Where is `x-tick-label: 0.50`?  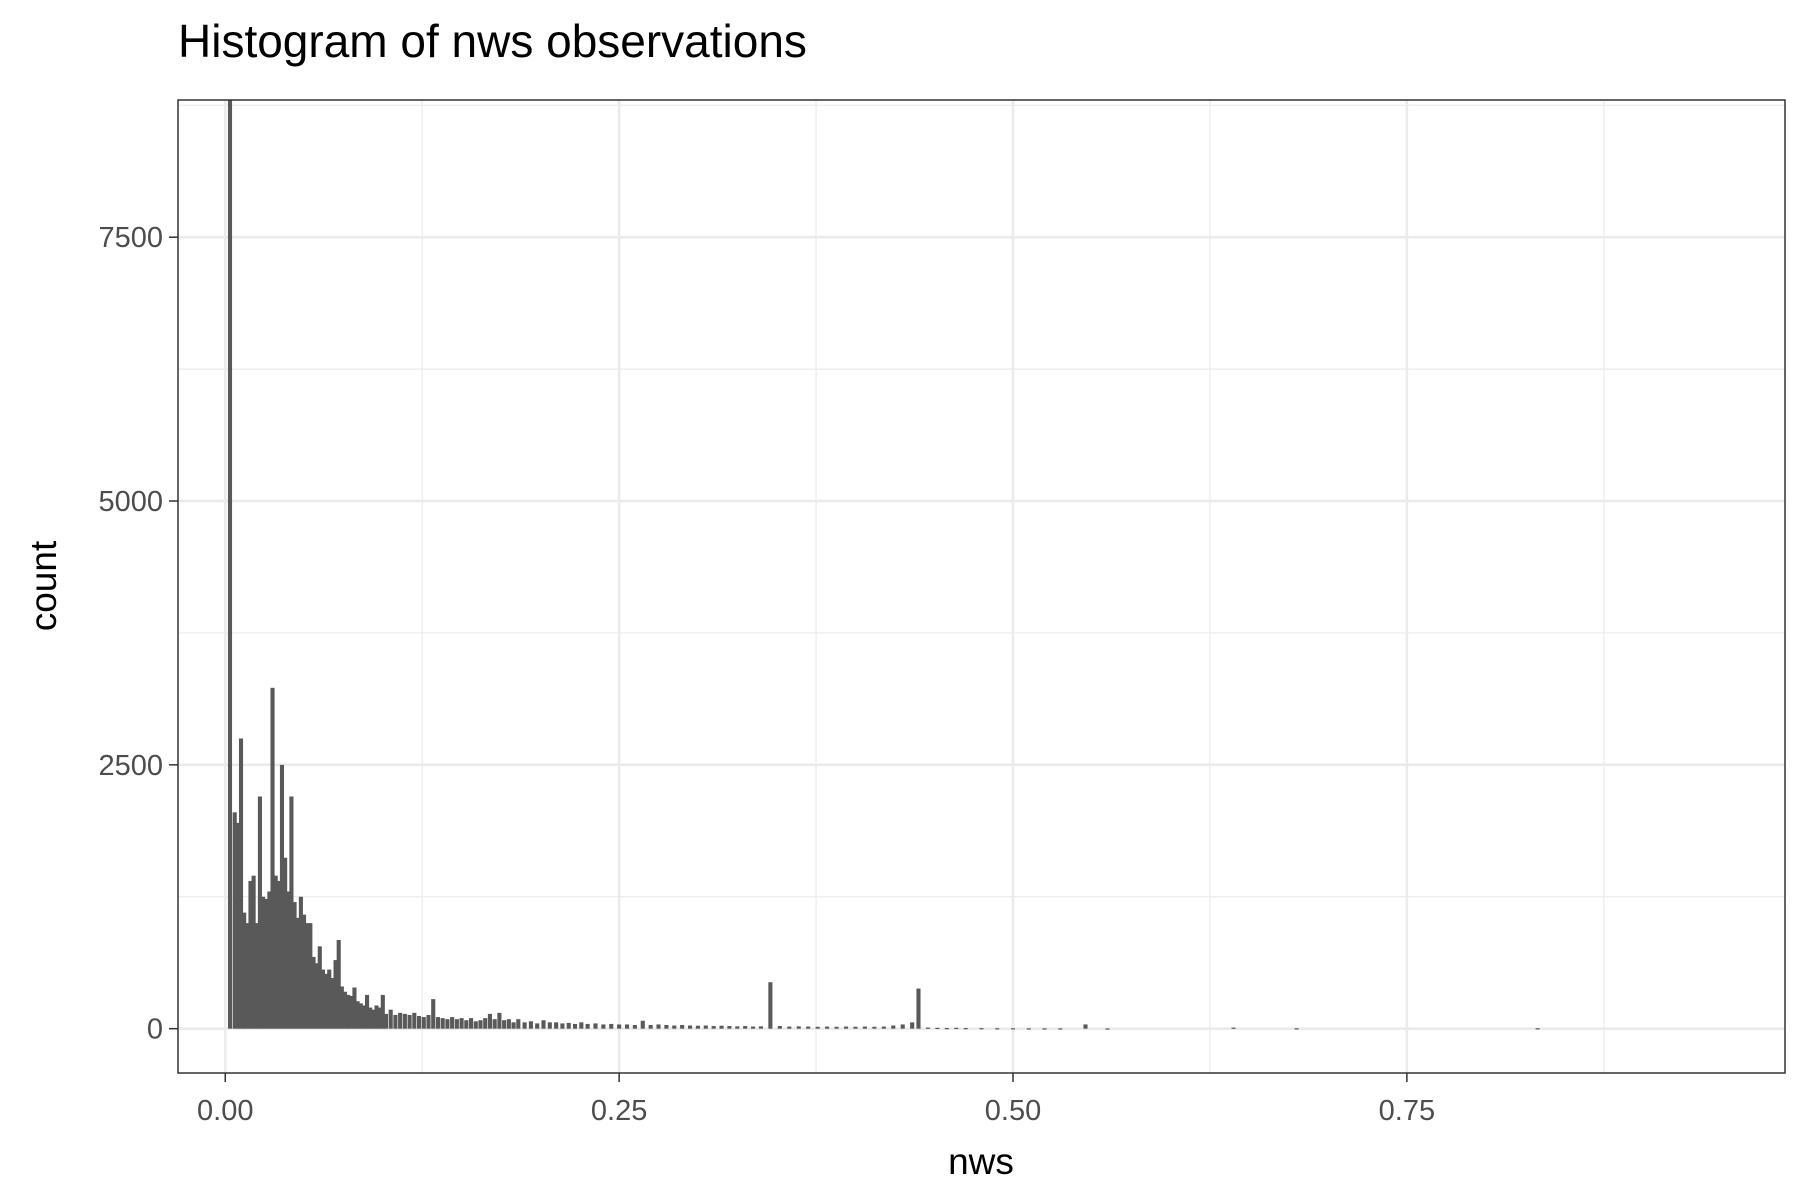 x-tick-label: 0.50 is located at coordinates (1013, 1111).